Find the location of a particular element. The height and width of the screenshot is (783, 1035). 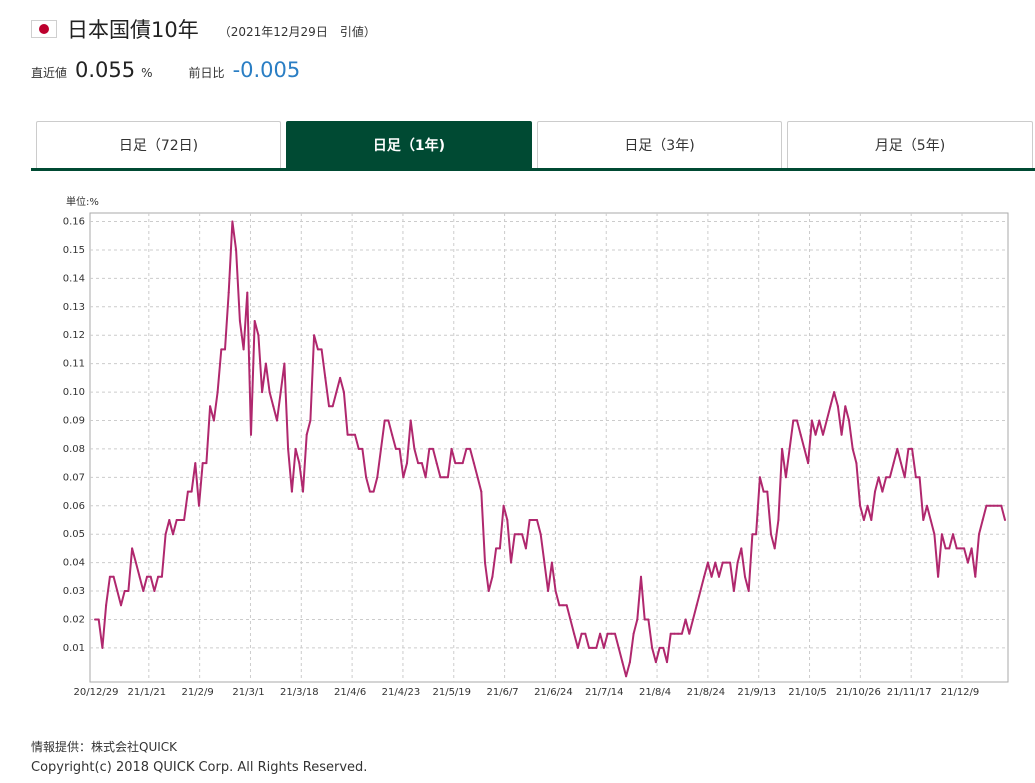

page-title: 日本国債10年 is located at coordinates (133, 30).